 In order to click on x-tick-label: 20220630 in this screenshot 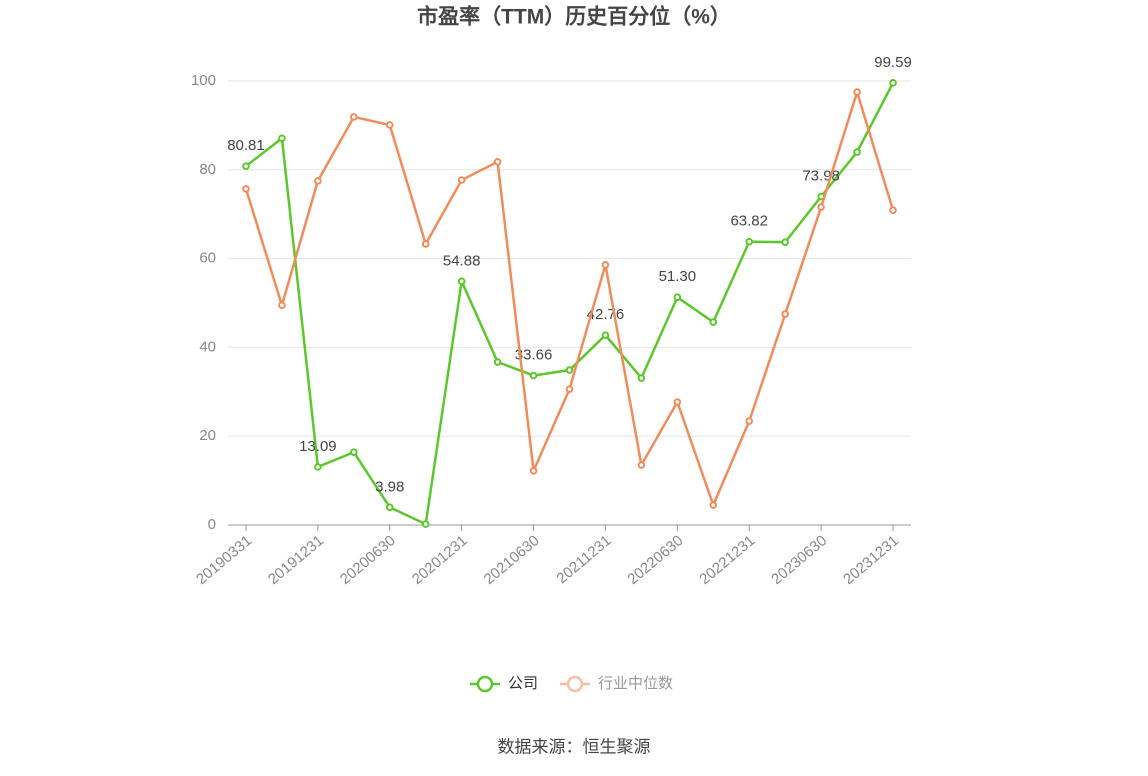, I will do `click(655, 560)`.